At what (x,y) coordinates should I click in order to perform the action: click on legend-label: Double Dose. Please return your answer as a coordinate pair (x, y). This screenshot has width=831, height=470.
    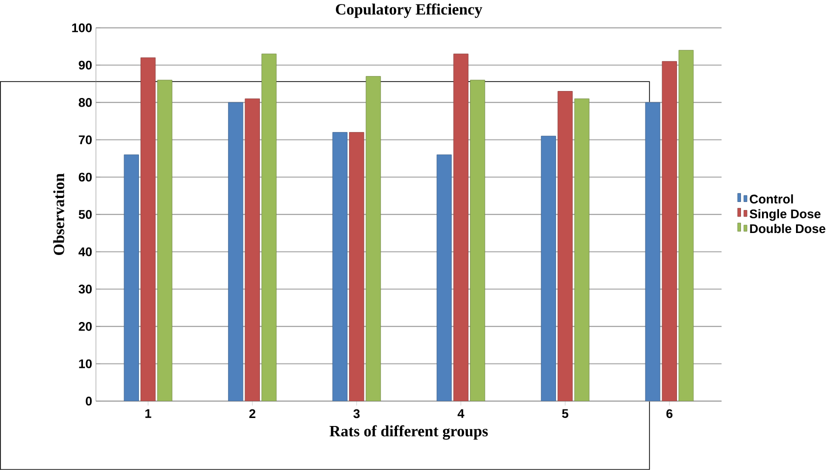
    Looking at the image, I should click on (788, 229).